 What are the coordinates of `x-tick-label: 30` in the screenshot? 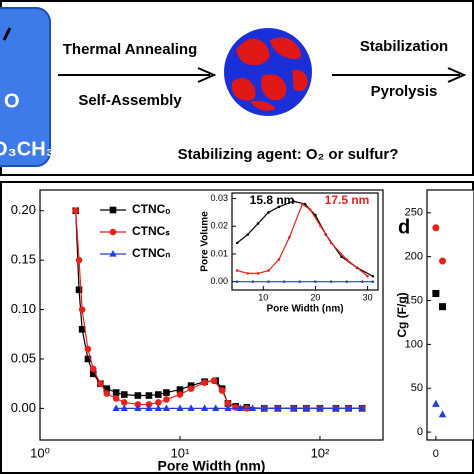 It's located at (368, 297).